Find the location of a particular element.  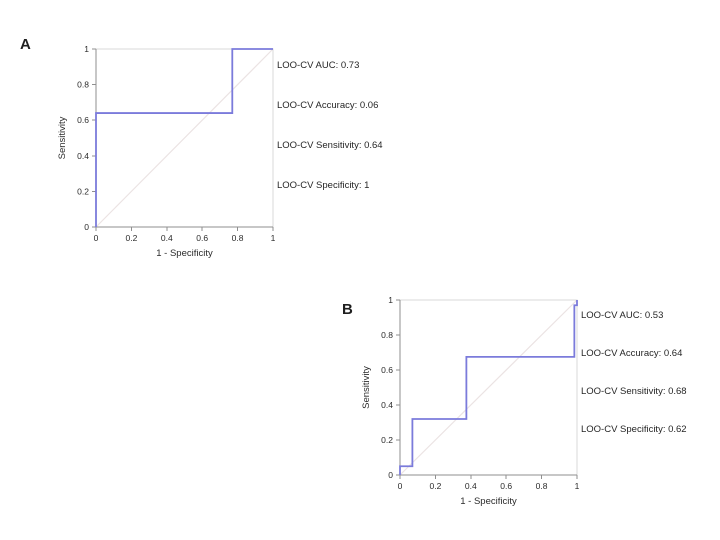

stat-line-sensitivity: LOO-CV Sensitivity: 0.68 is located at coordinates (634, 391).